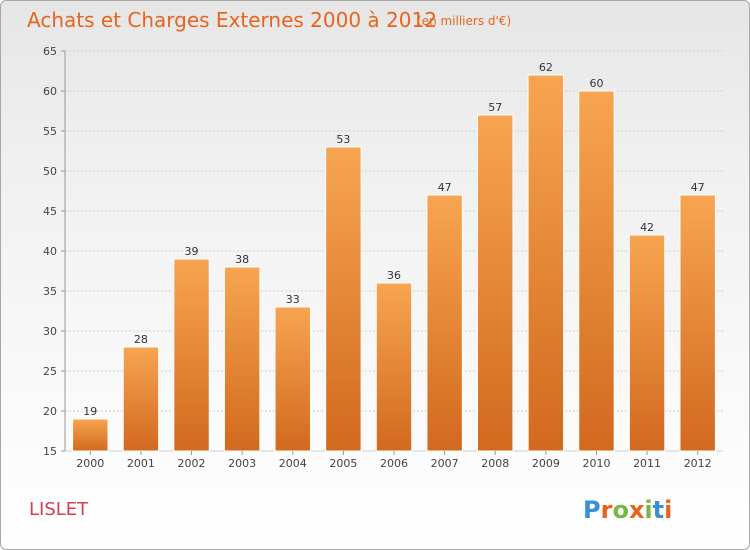 This screenshot has height=550, width=750. I want to click on bar-2003, so click(242, 359).